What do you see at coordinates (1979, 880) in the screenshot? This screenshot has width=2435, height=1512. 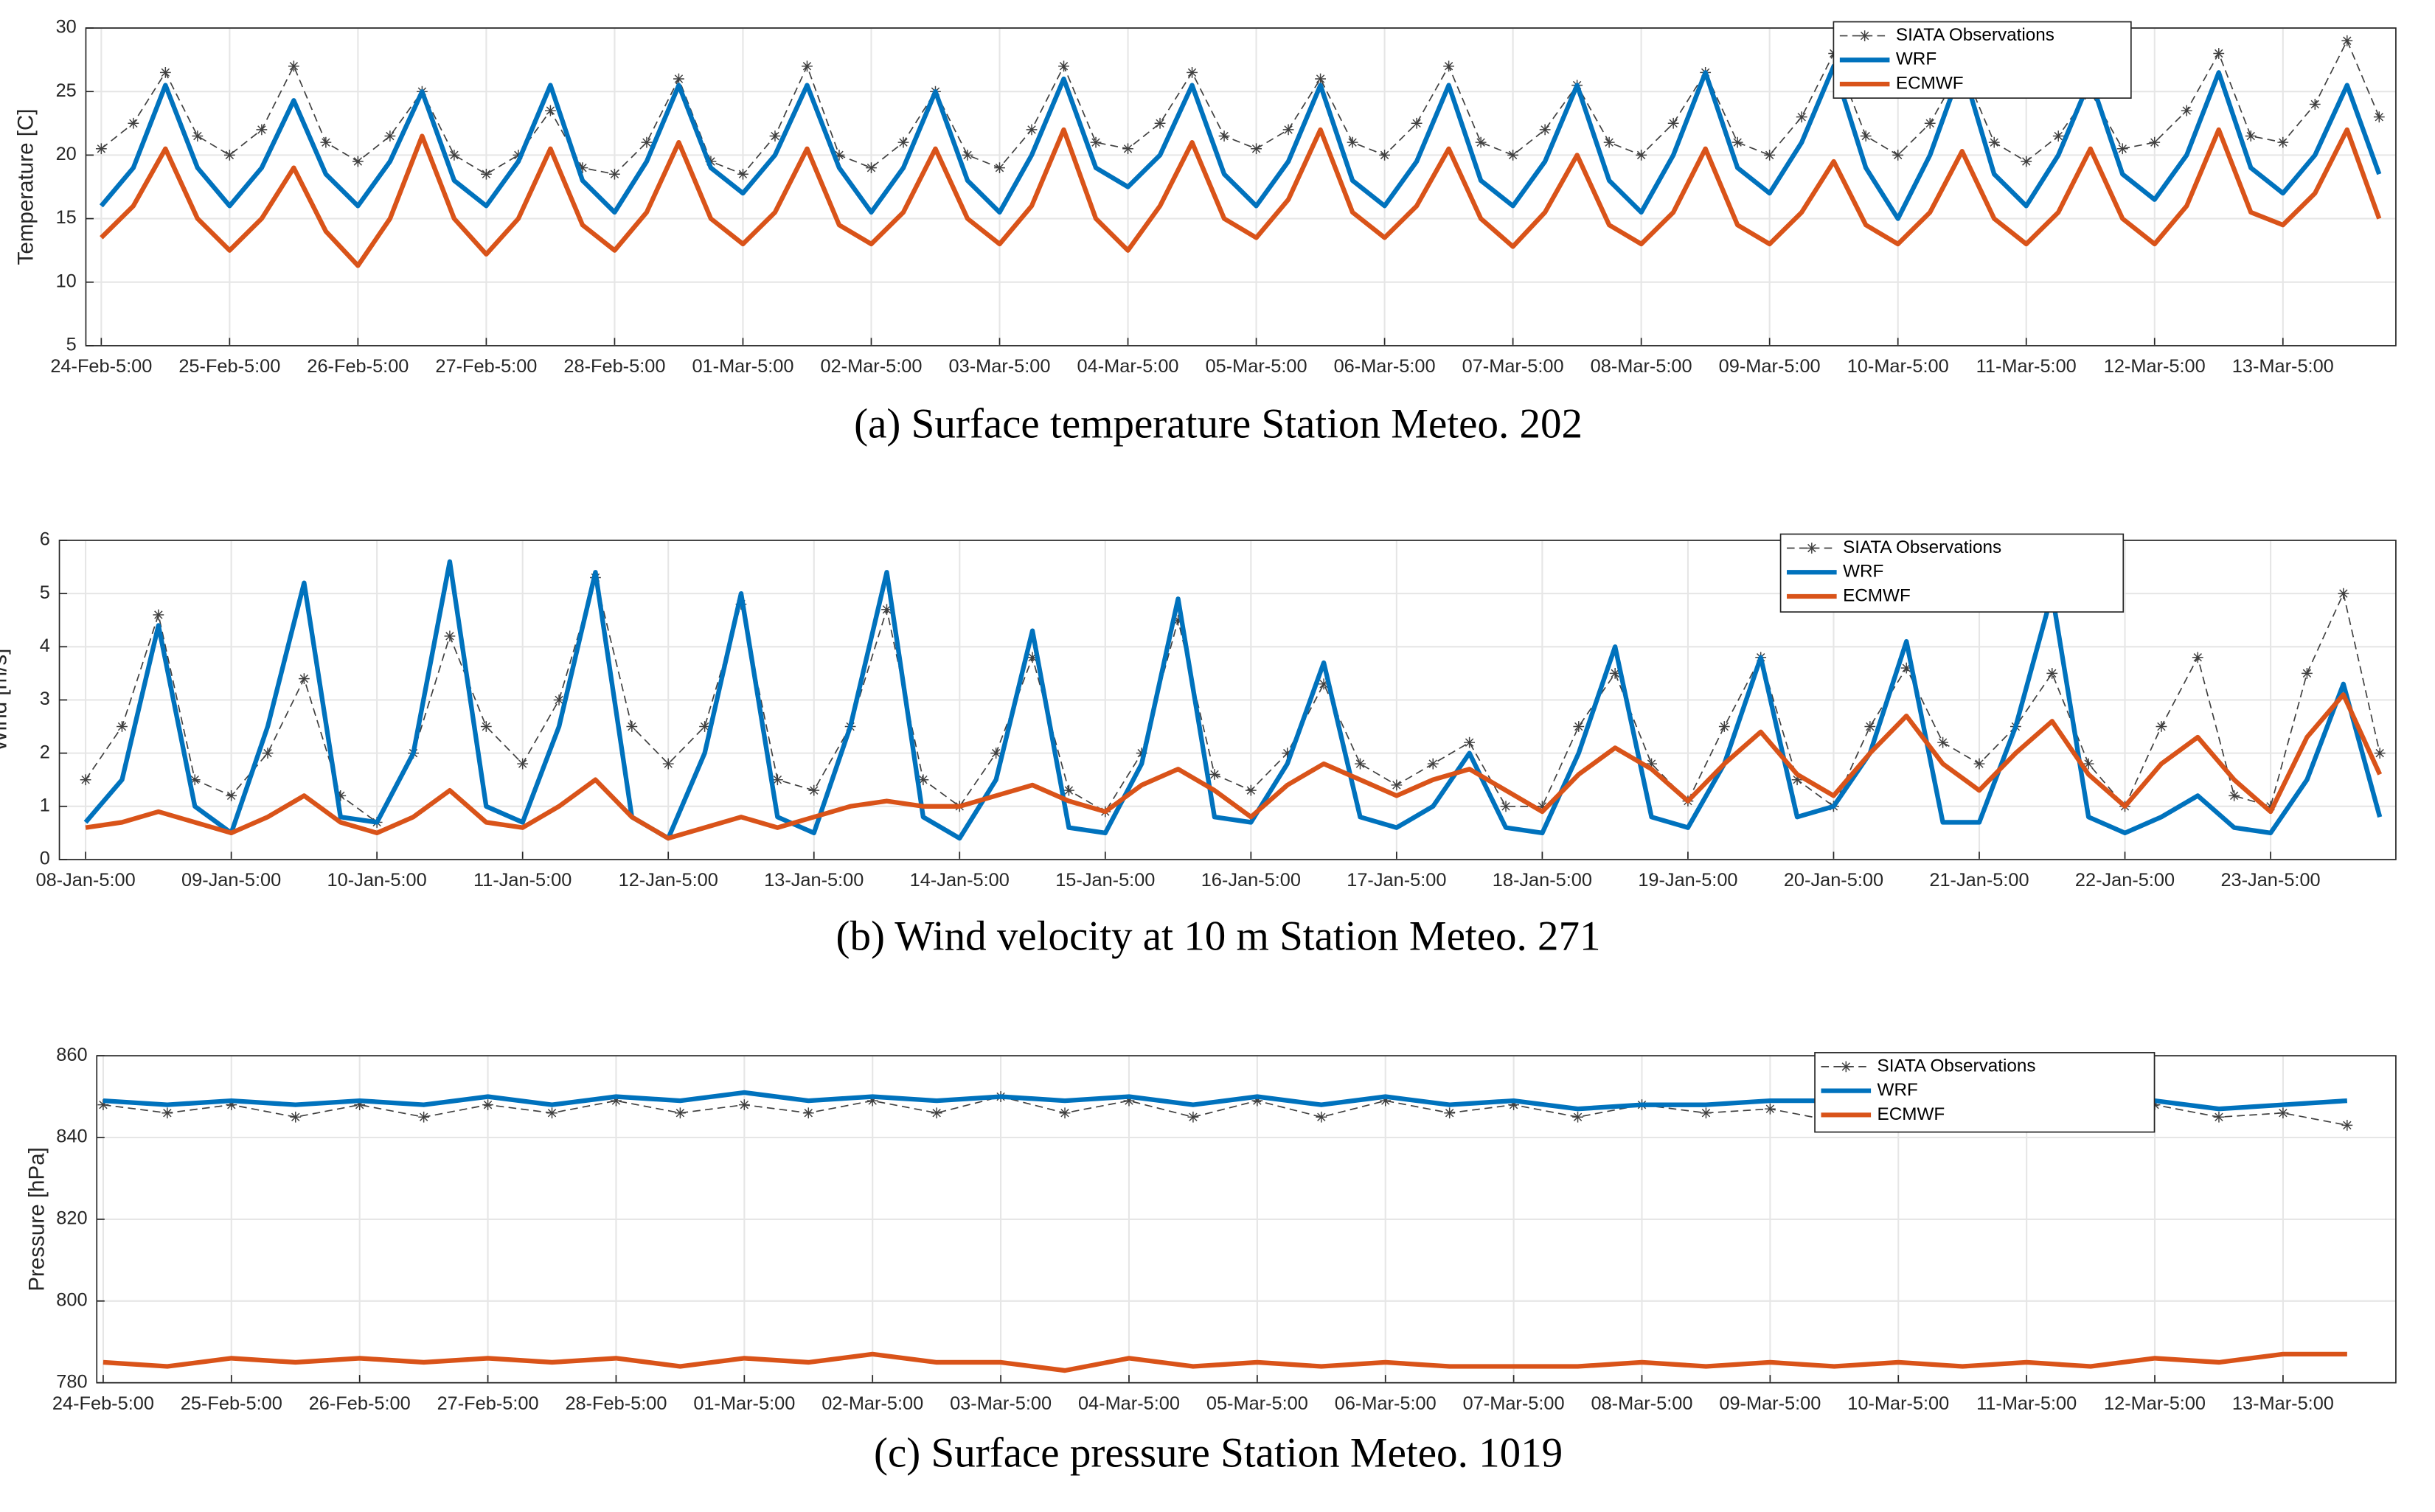 I see `x-tick-label: 21-Jan-5:00` at bounding box center [1979, 880].